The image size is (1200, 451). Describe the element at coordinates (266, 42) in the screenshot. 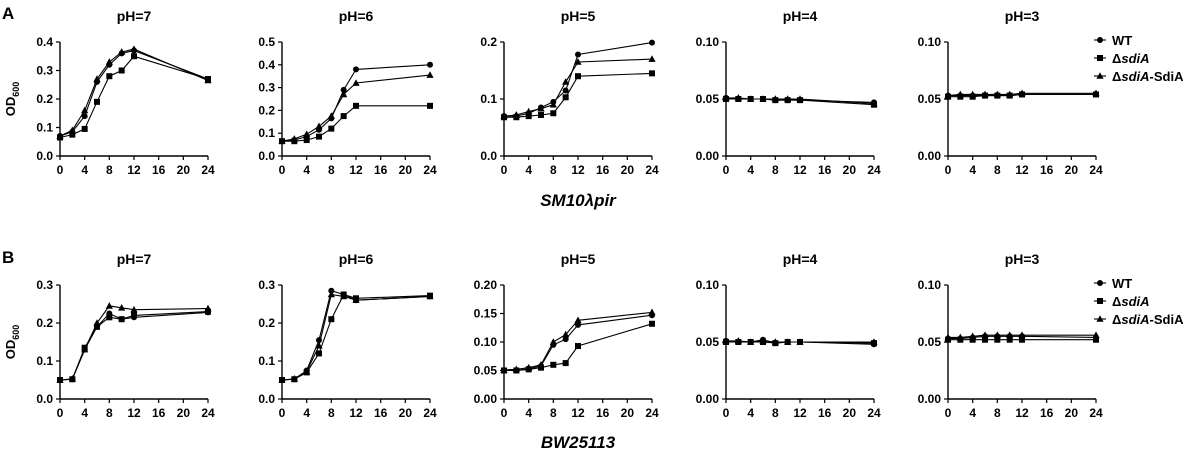

I see `y-tick-label: 0.5` at that location.